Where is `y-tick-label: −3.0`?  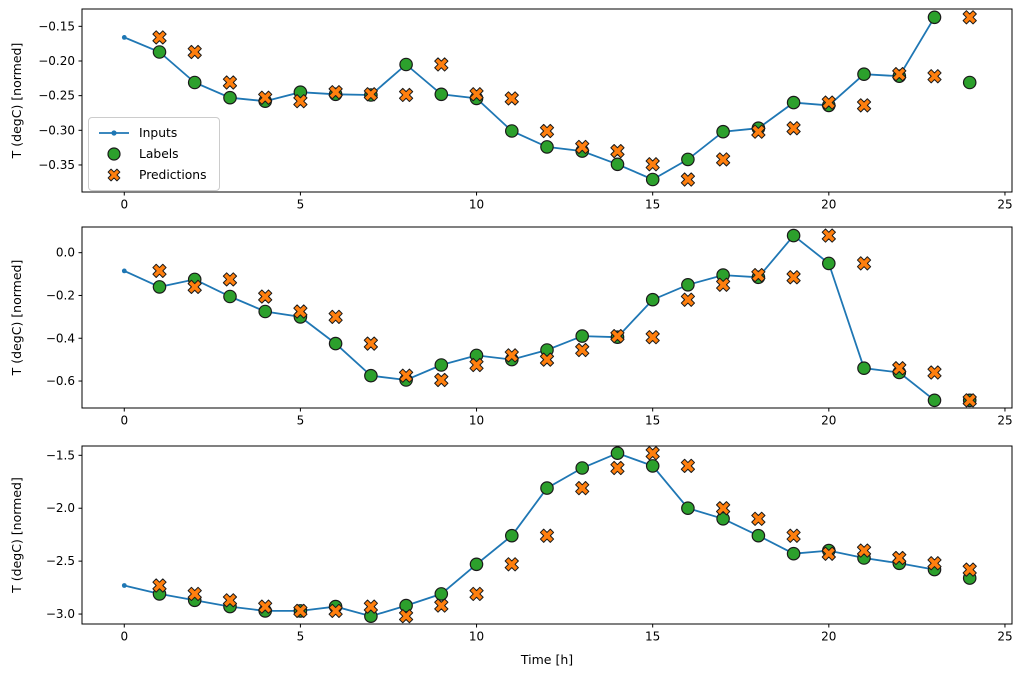 y-tick-label: −3.0 is located at coordinates (60, 614).